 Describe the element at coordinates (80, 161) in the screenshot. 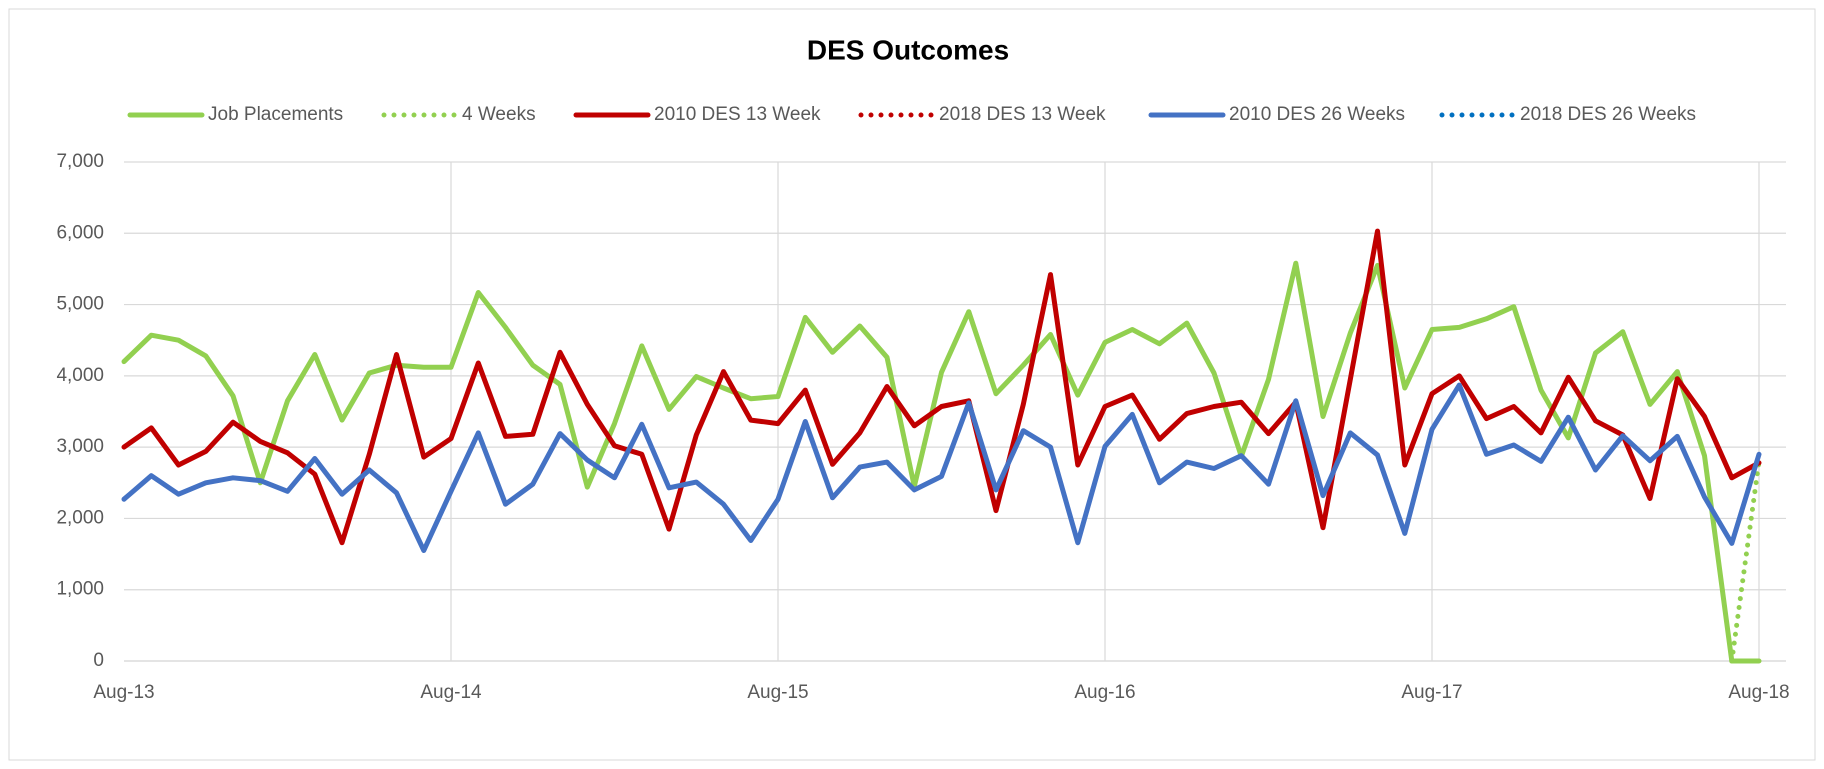

I see `y-tick-label: 7,000` at that location.